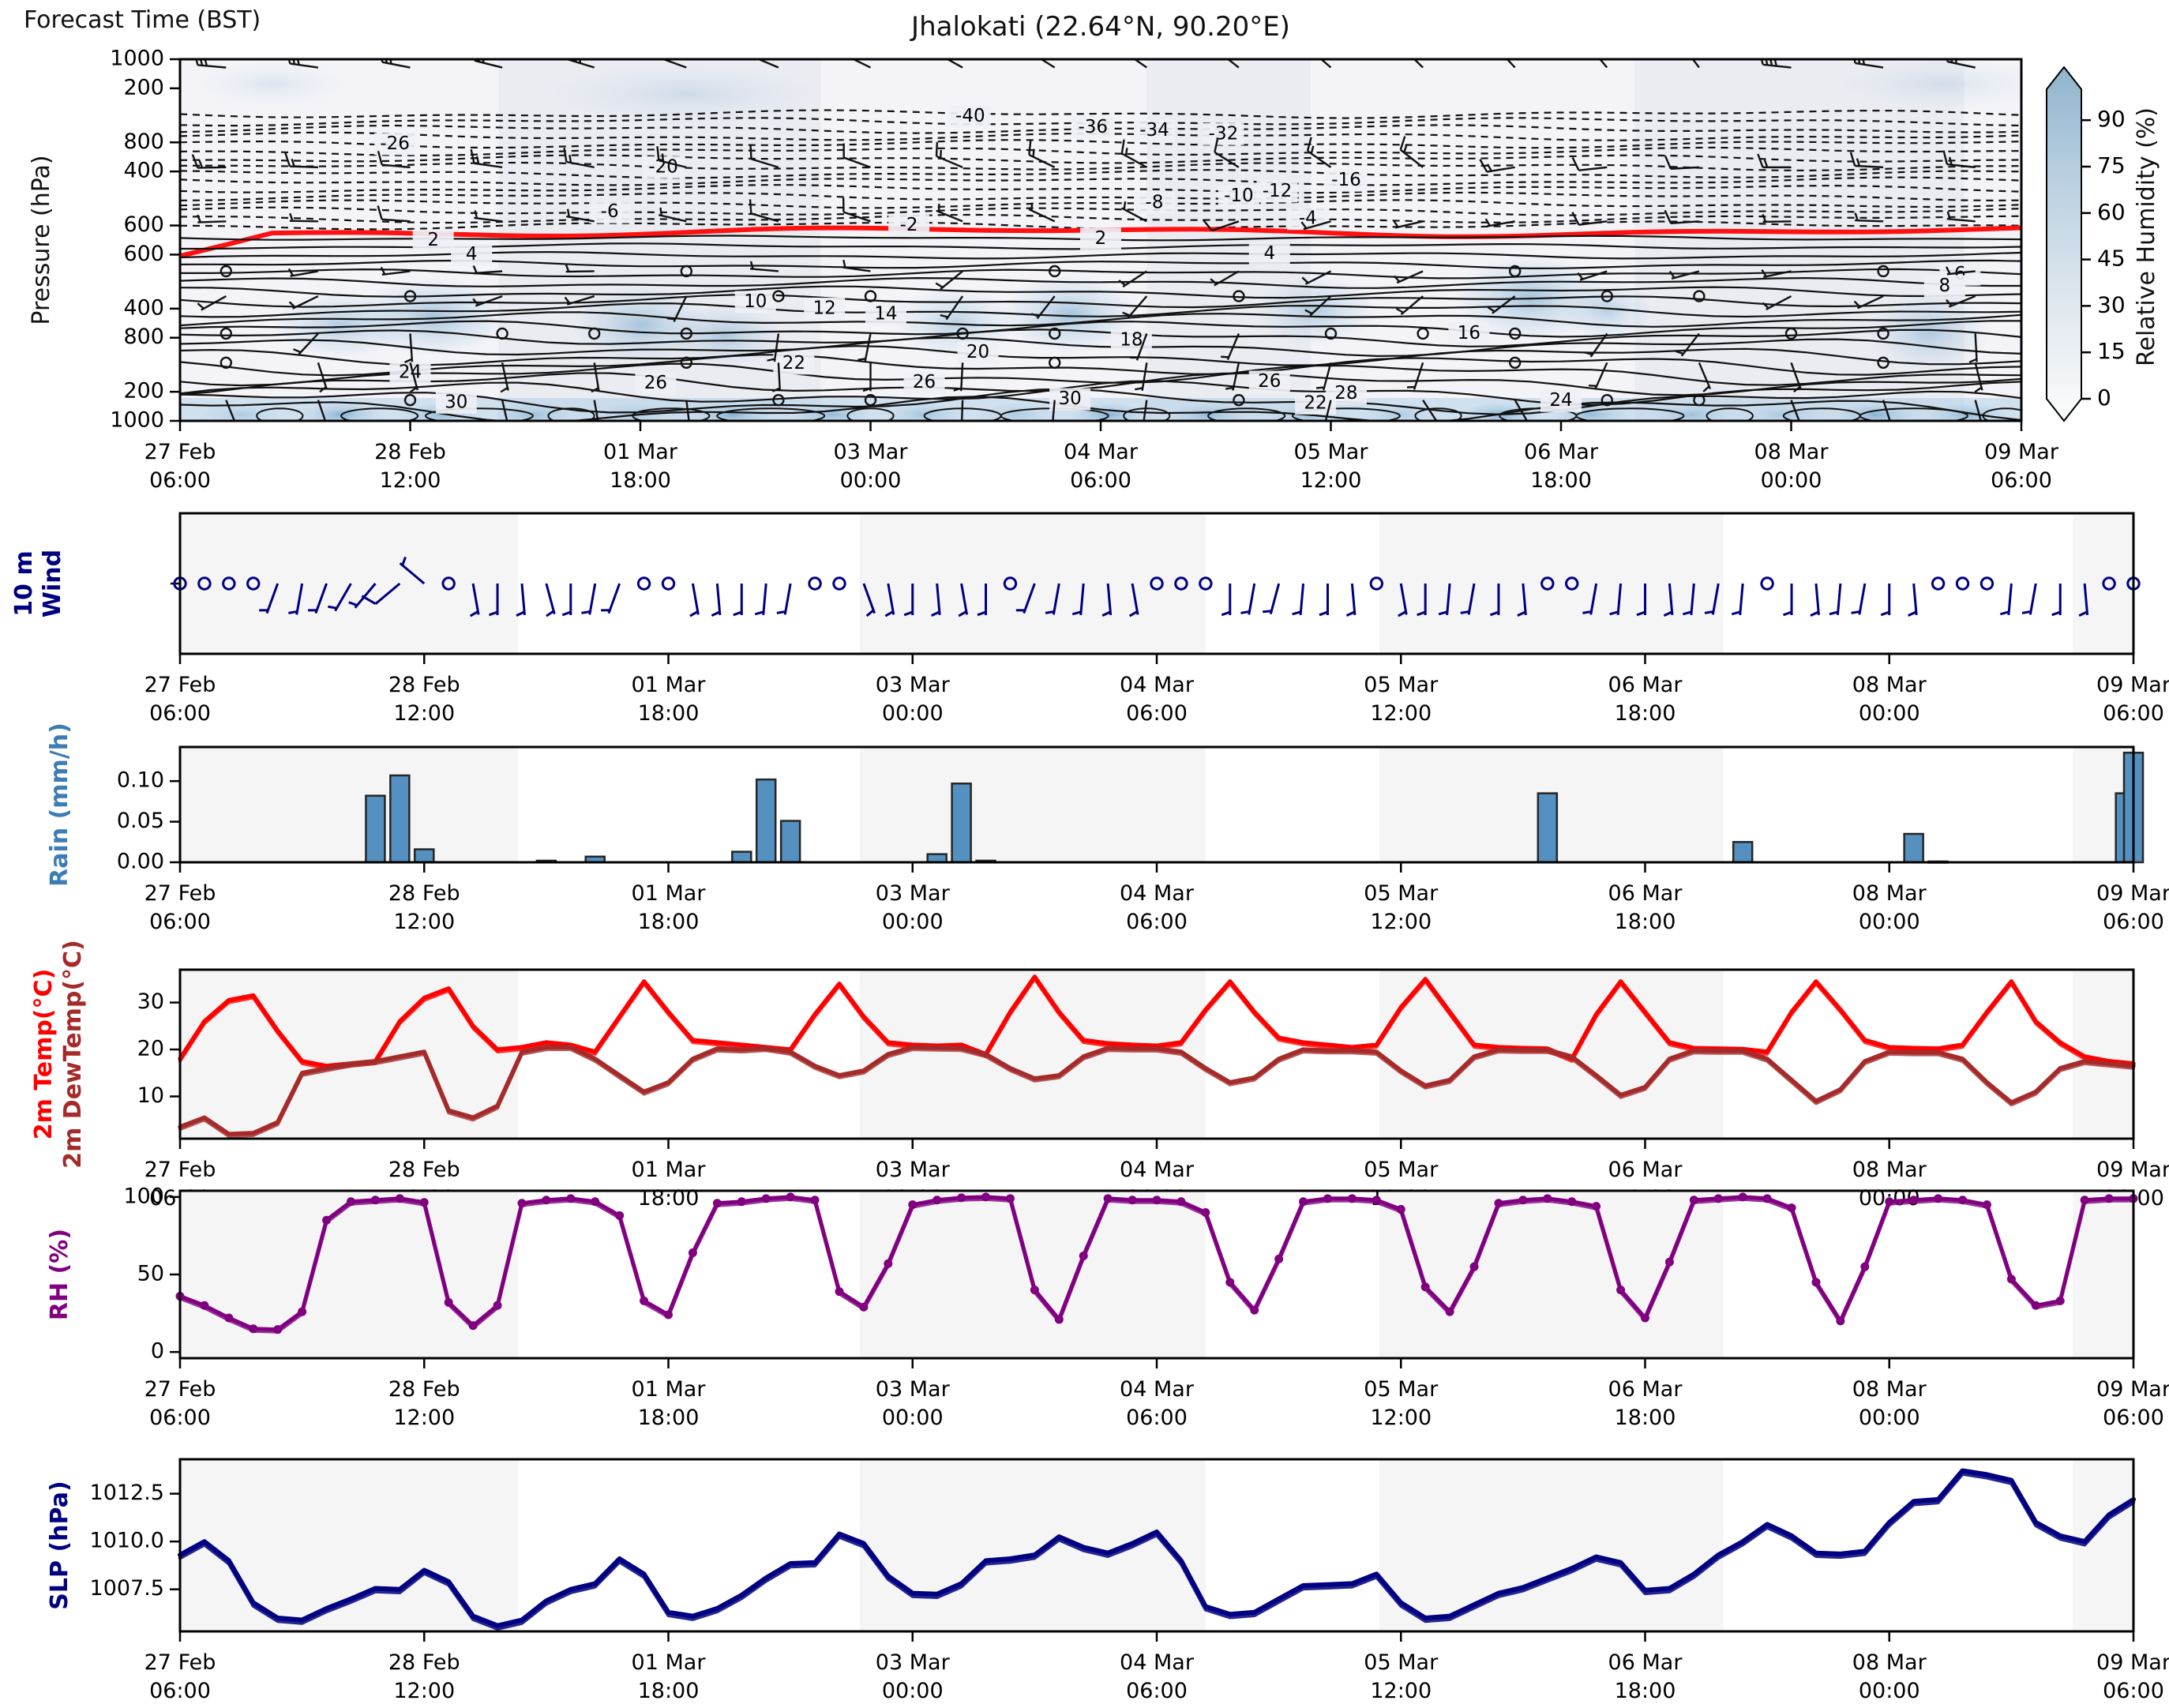 Image resolution: width=2169 pixels, height=1708 pixels. I want to click on svg-text: 09 Mar, so click(2132, 685).